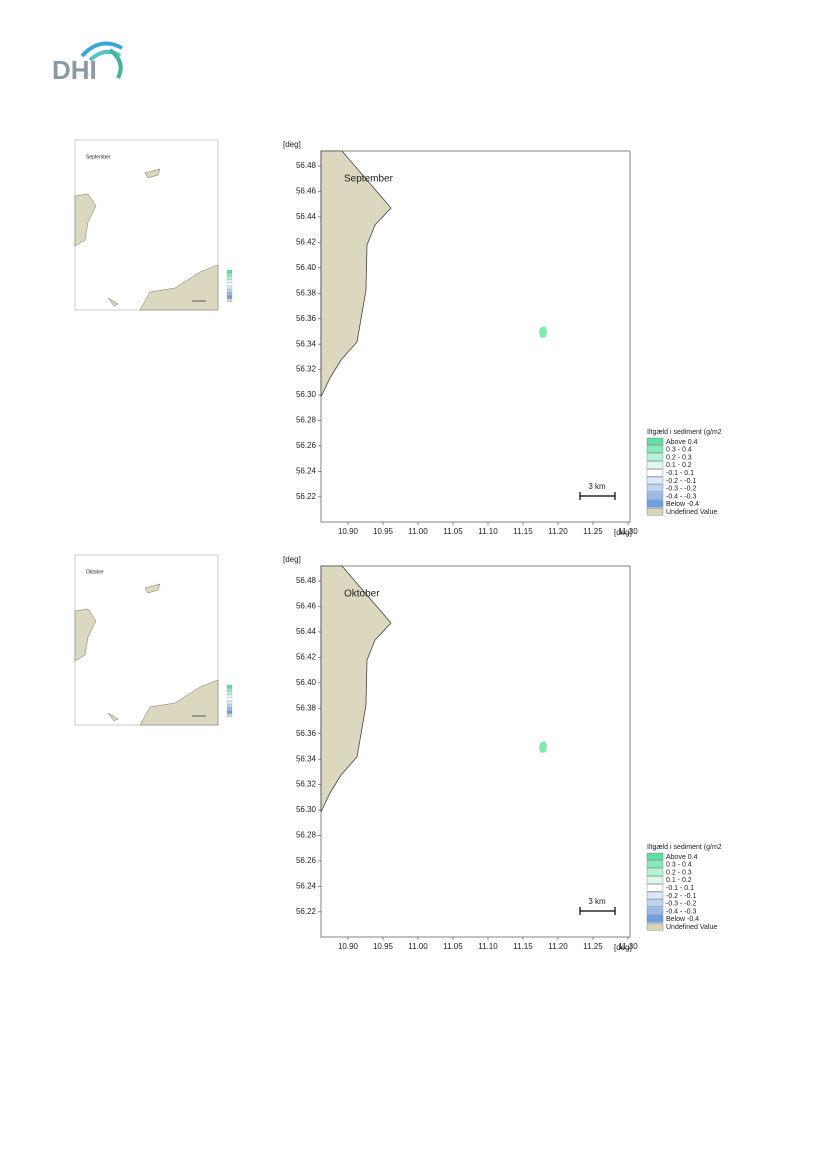 Image resolution: width=827 pixels, height=1169 pixels. What do you see at coordinates (684, 847) in the screenshot?
I see `legend-title: Iltgæld i sediment (g/m2` at bounding box center [684, 847].